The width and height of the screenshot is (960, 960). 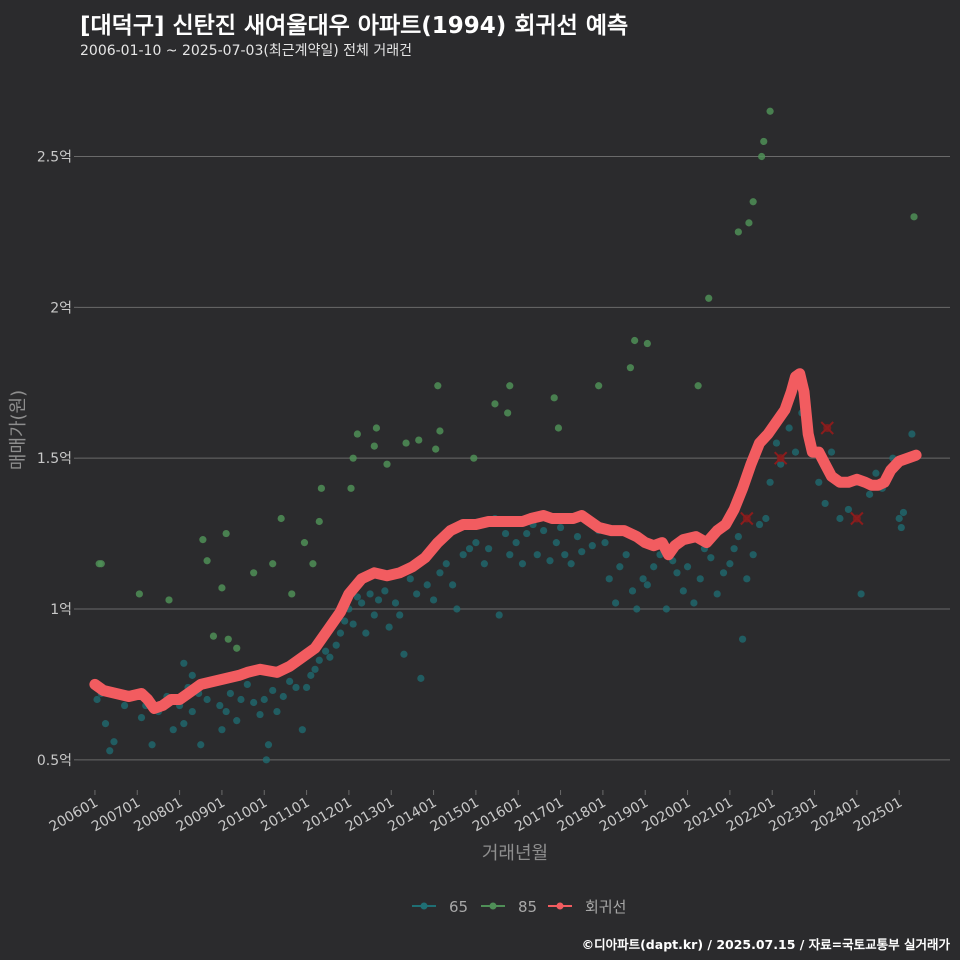 I want to click on chart-subtitle: 2006-01-10 ~ 2025-07-03(최근계약일) 전체 거래건, so click(x=246, y=51).